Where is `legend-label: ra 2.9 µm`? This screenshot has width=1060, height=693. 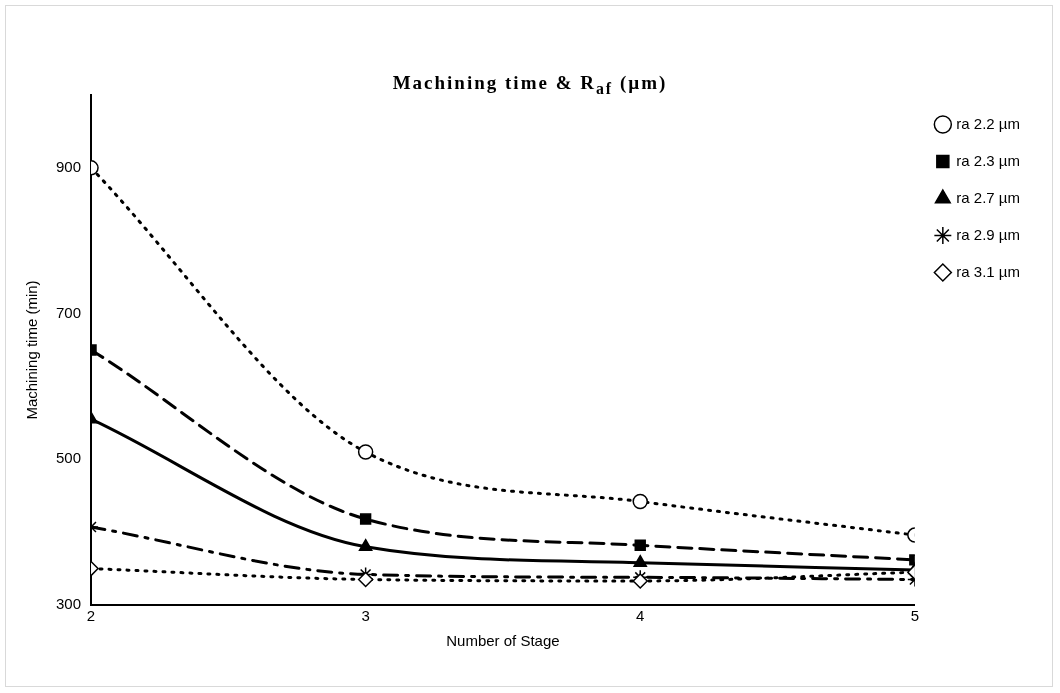
legend-label: ra 2.9 µm is located at coordinates (988, 234).